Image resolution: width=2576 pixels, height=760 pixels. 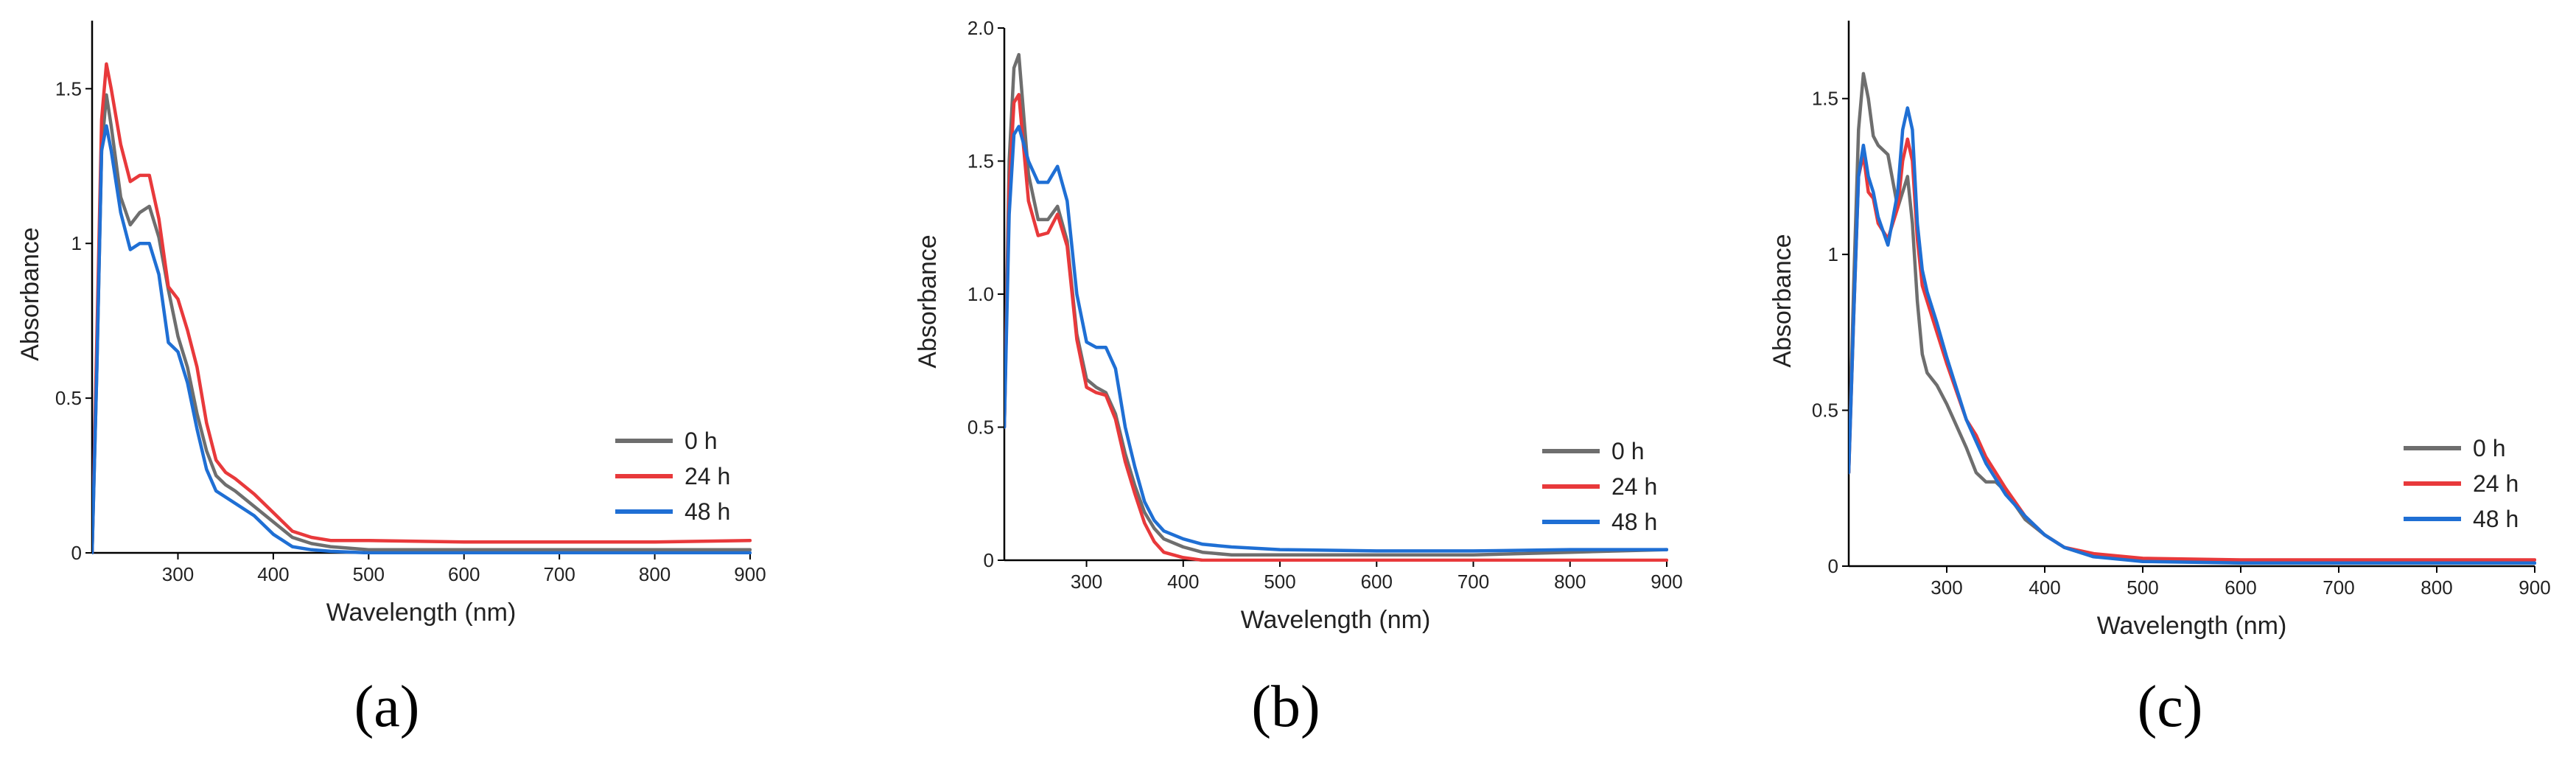 I want to click on panel-label: (b), so click(x=1285, y=706).